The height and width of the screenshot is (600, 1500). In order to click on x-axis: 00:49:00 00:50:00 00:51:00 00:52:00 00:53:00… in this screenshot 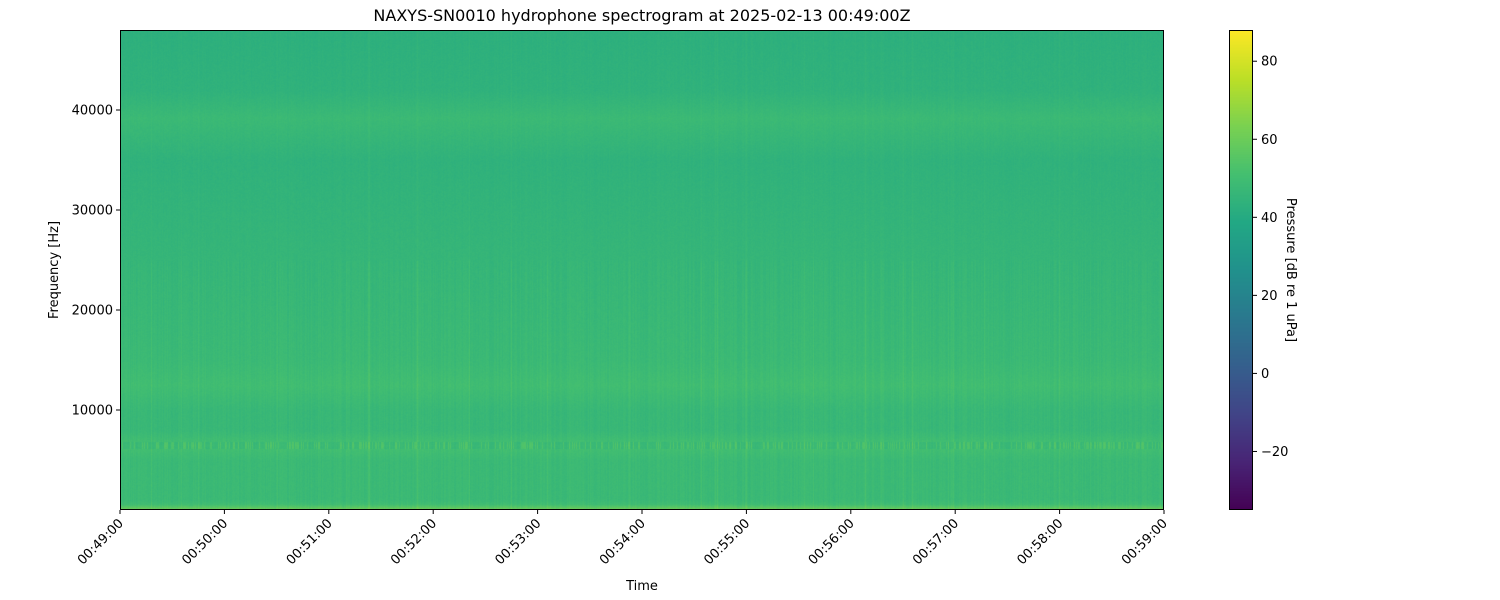, I will do `click(623, 539)`.